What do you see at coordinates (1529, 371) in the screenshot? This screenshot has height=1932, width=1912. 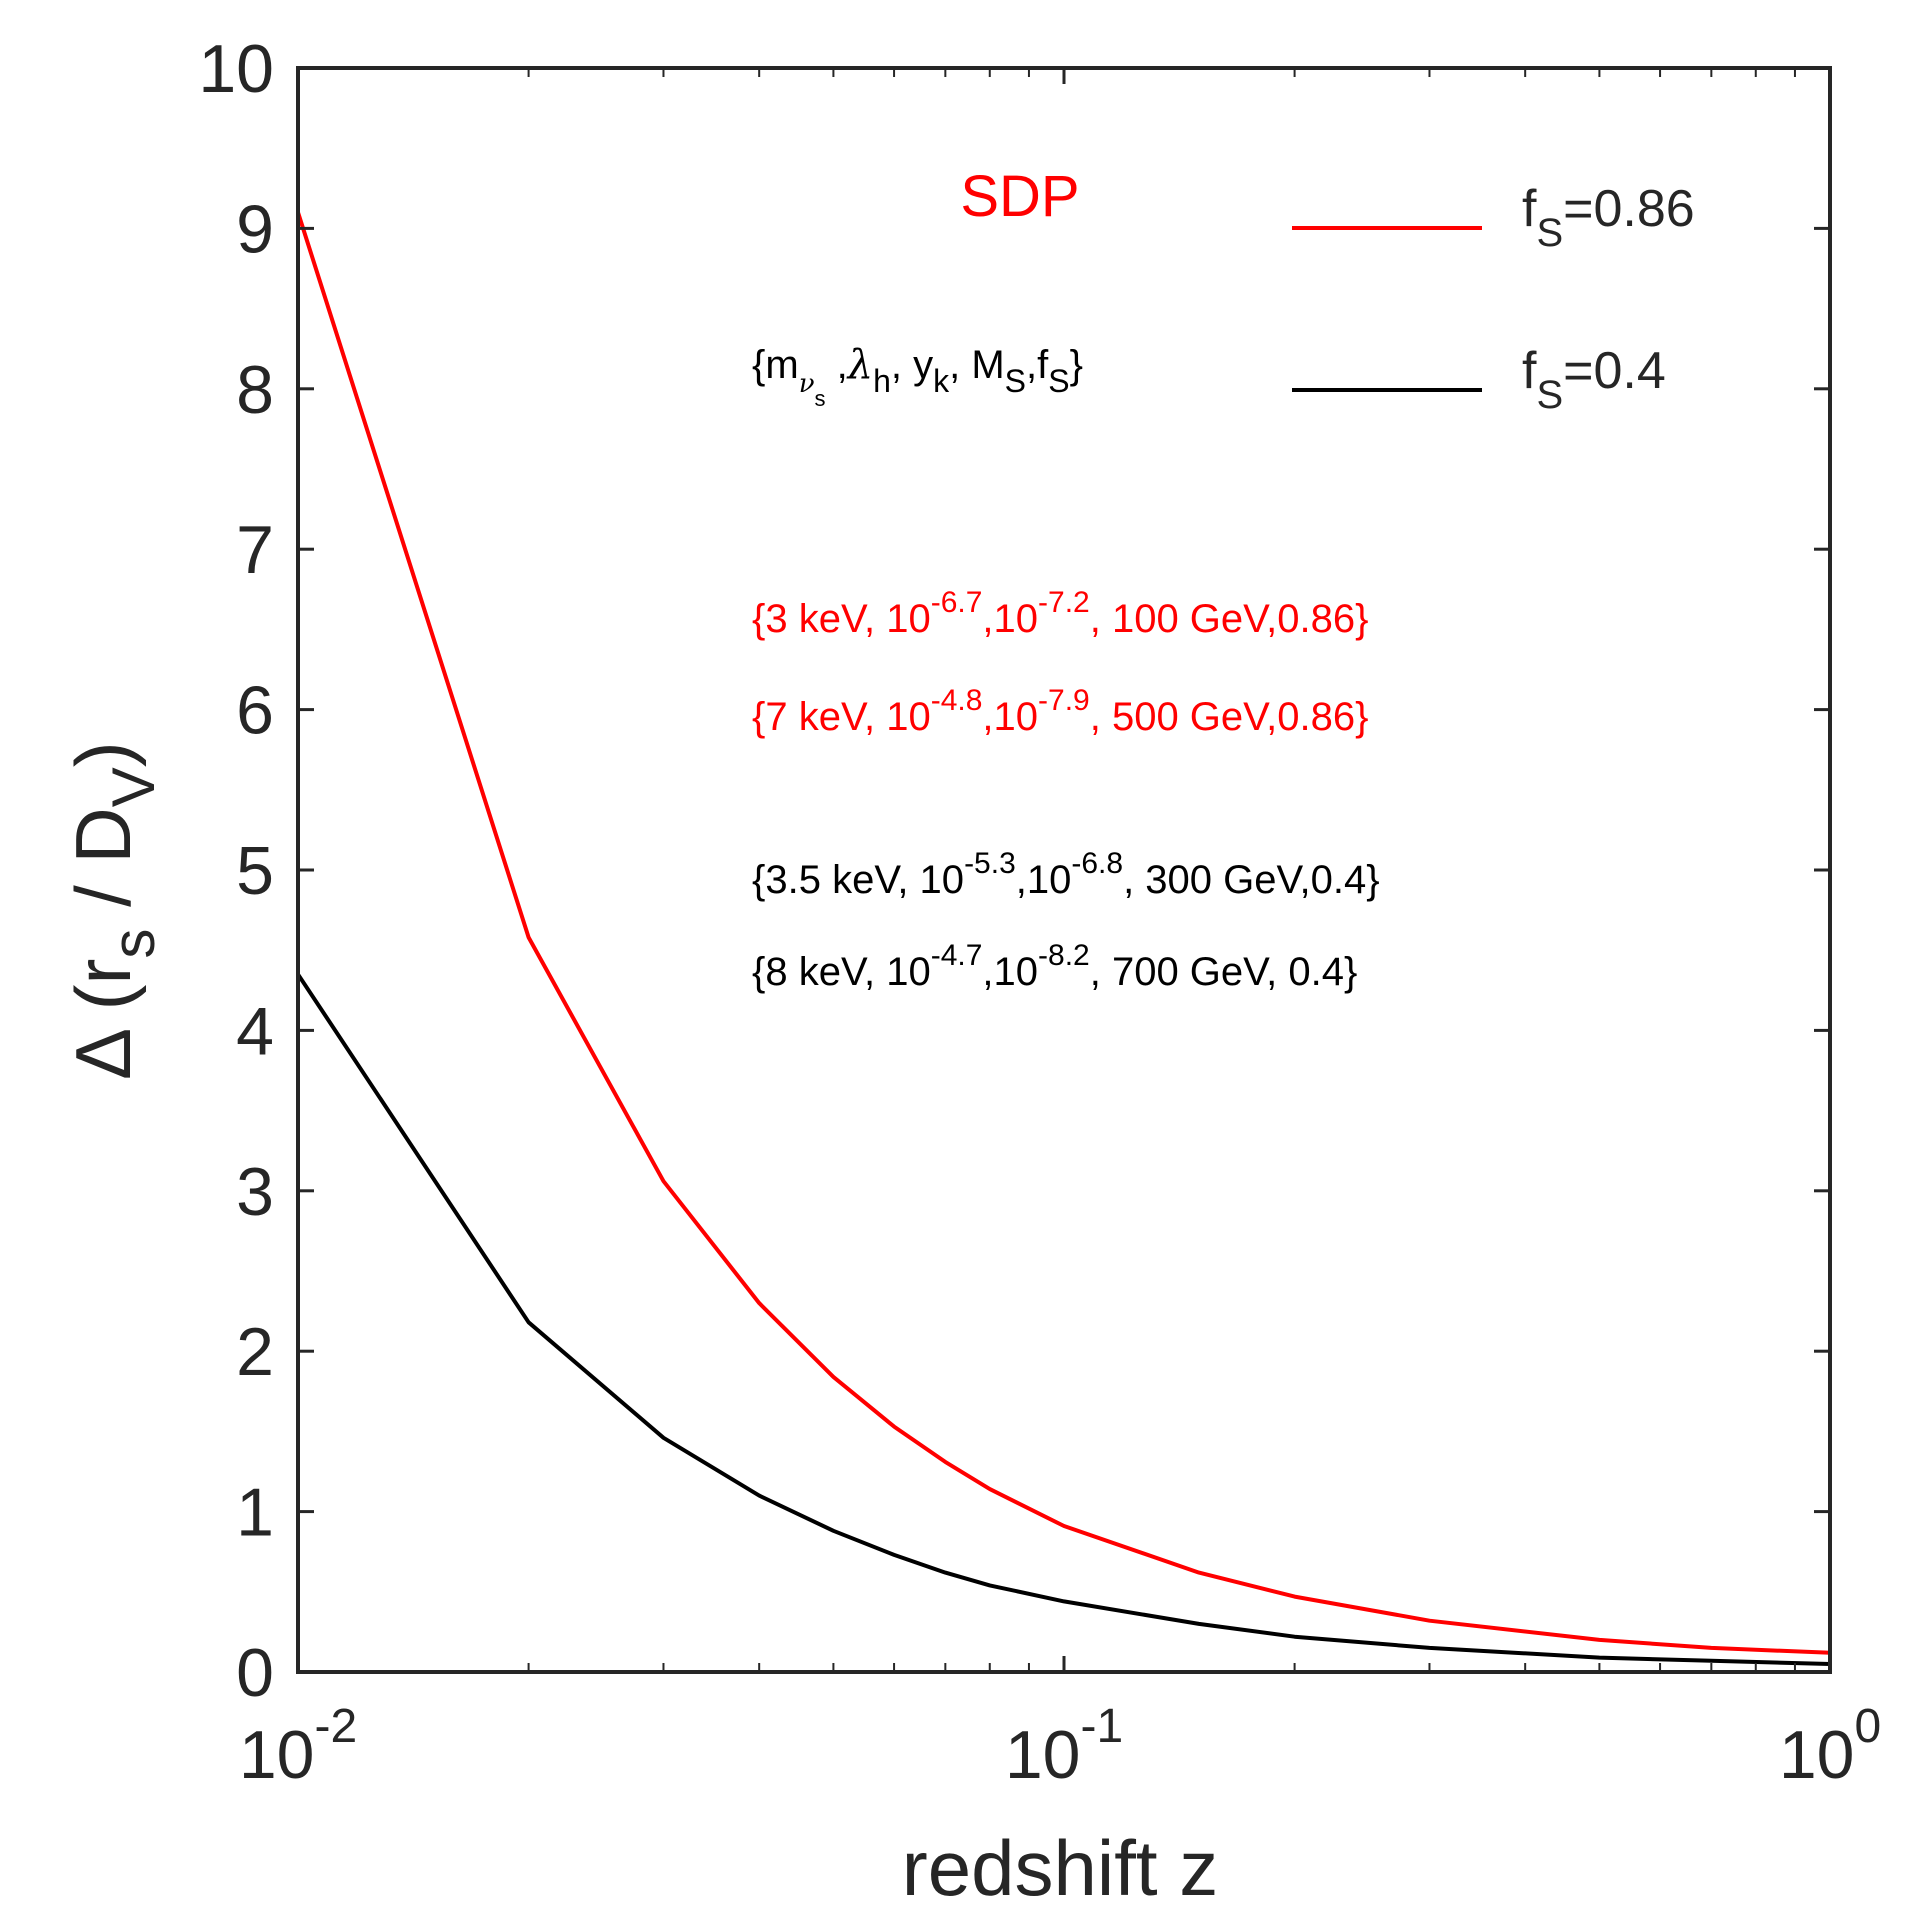 I see `legend-black-f: f` at bounding box center [1529, 371].